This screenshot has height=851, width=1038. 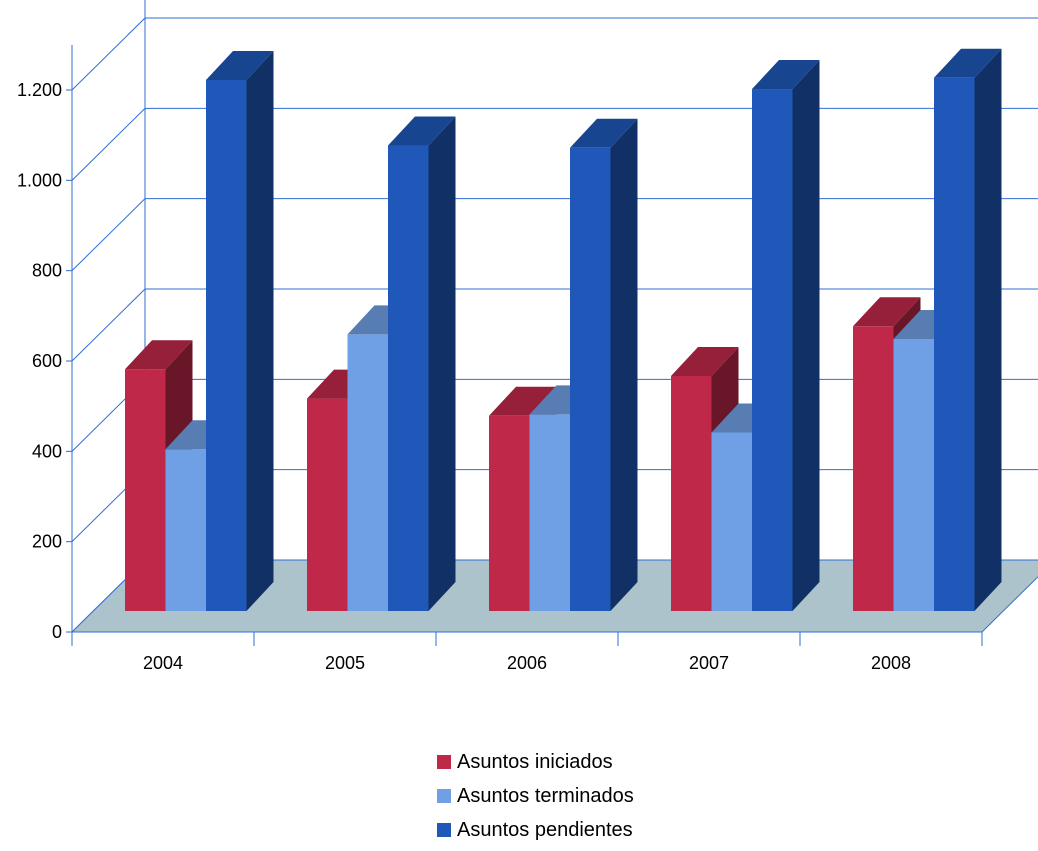 I want to click on y-tick-label: 600, so click(x=47, y=361).